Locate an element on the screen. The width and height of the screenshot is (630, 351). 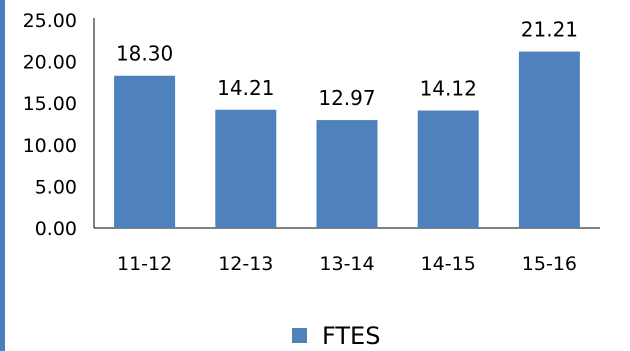
left-border-rule is located at coordinates (2, 175).